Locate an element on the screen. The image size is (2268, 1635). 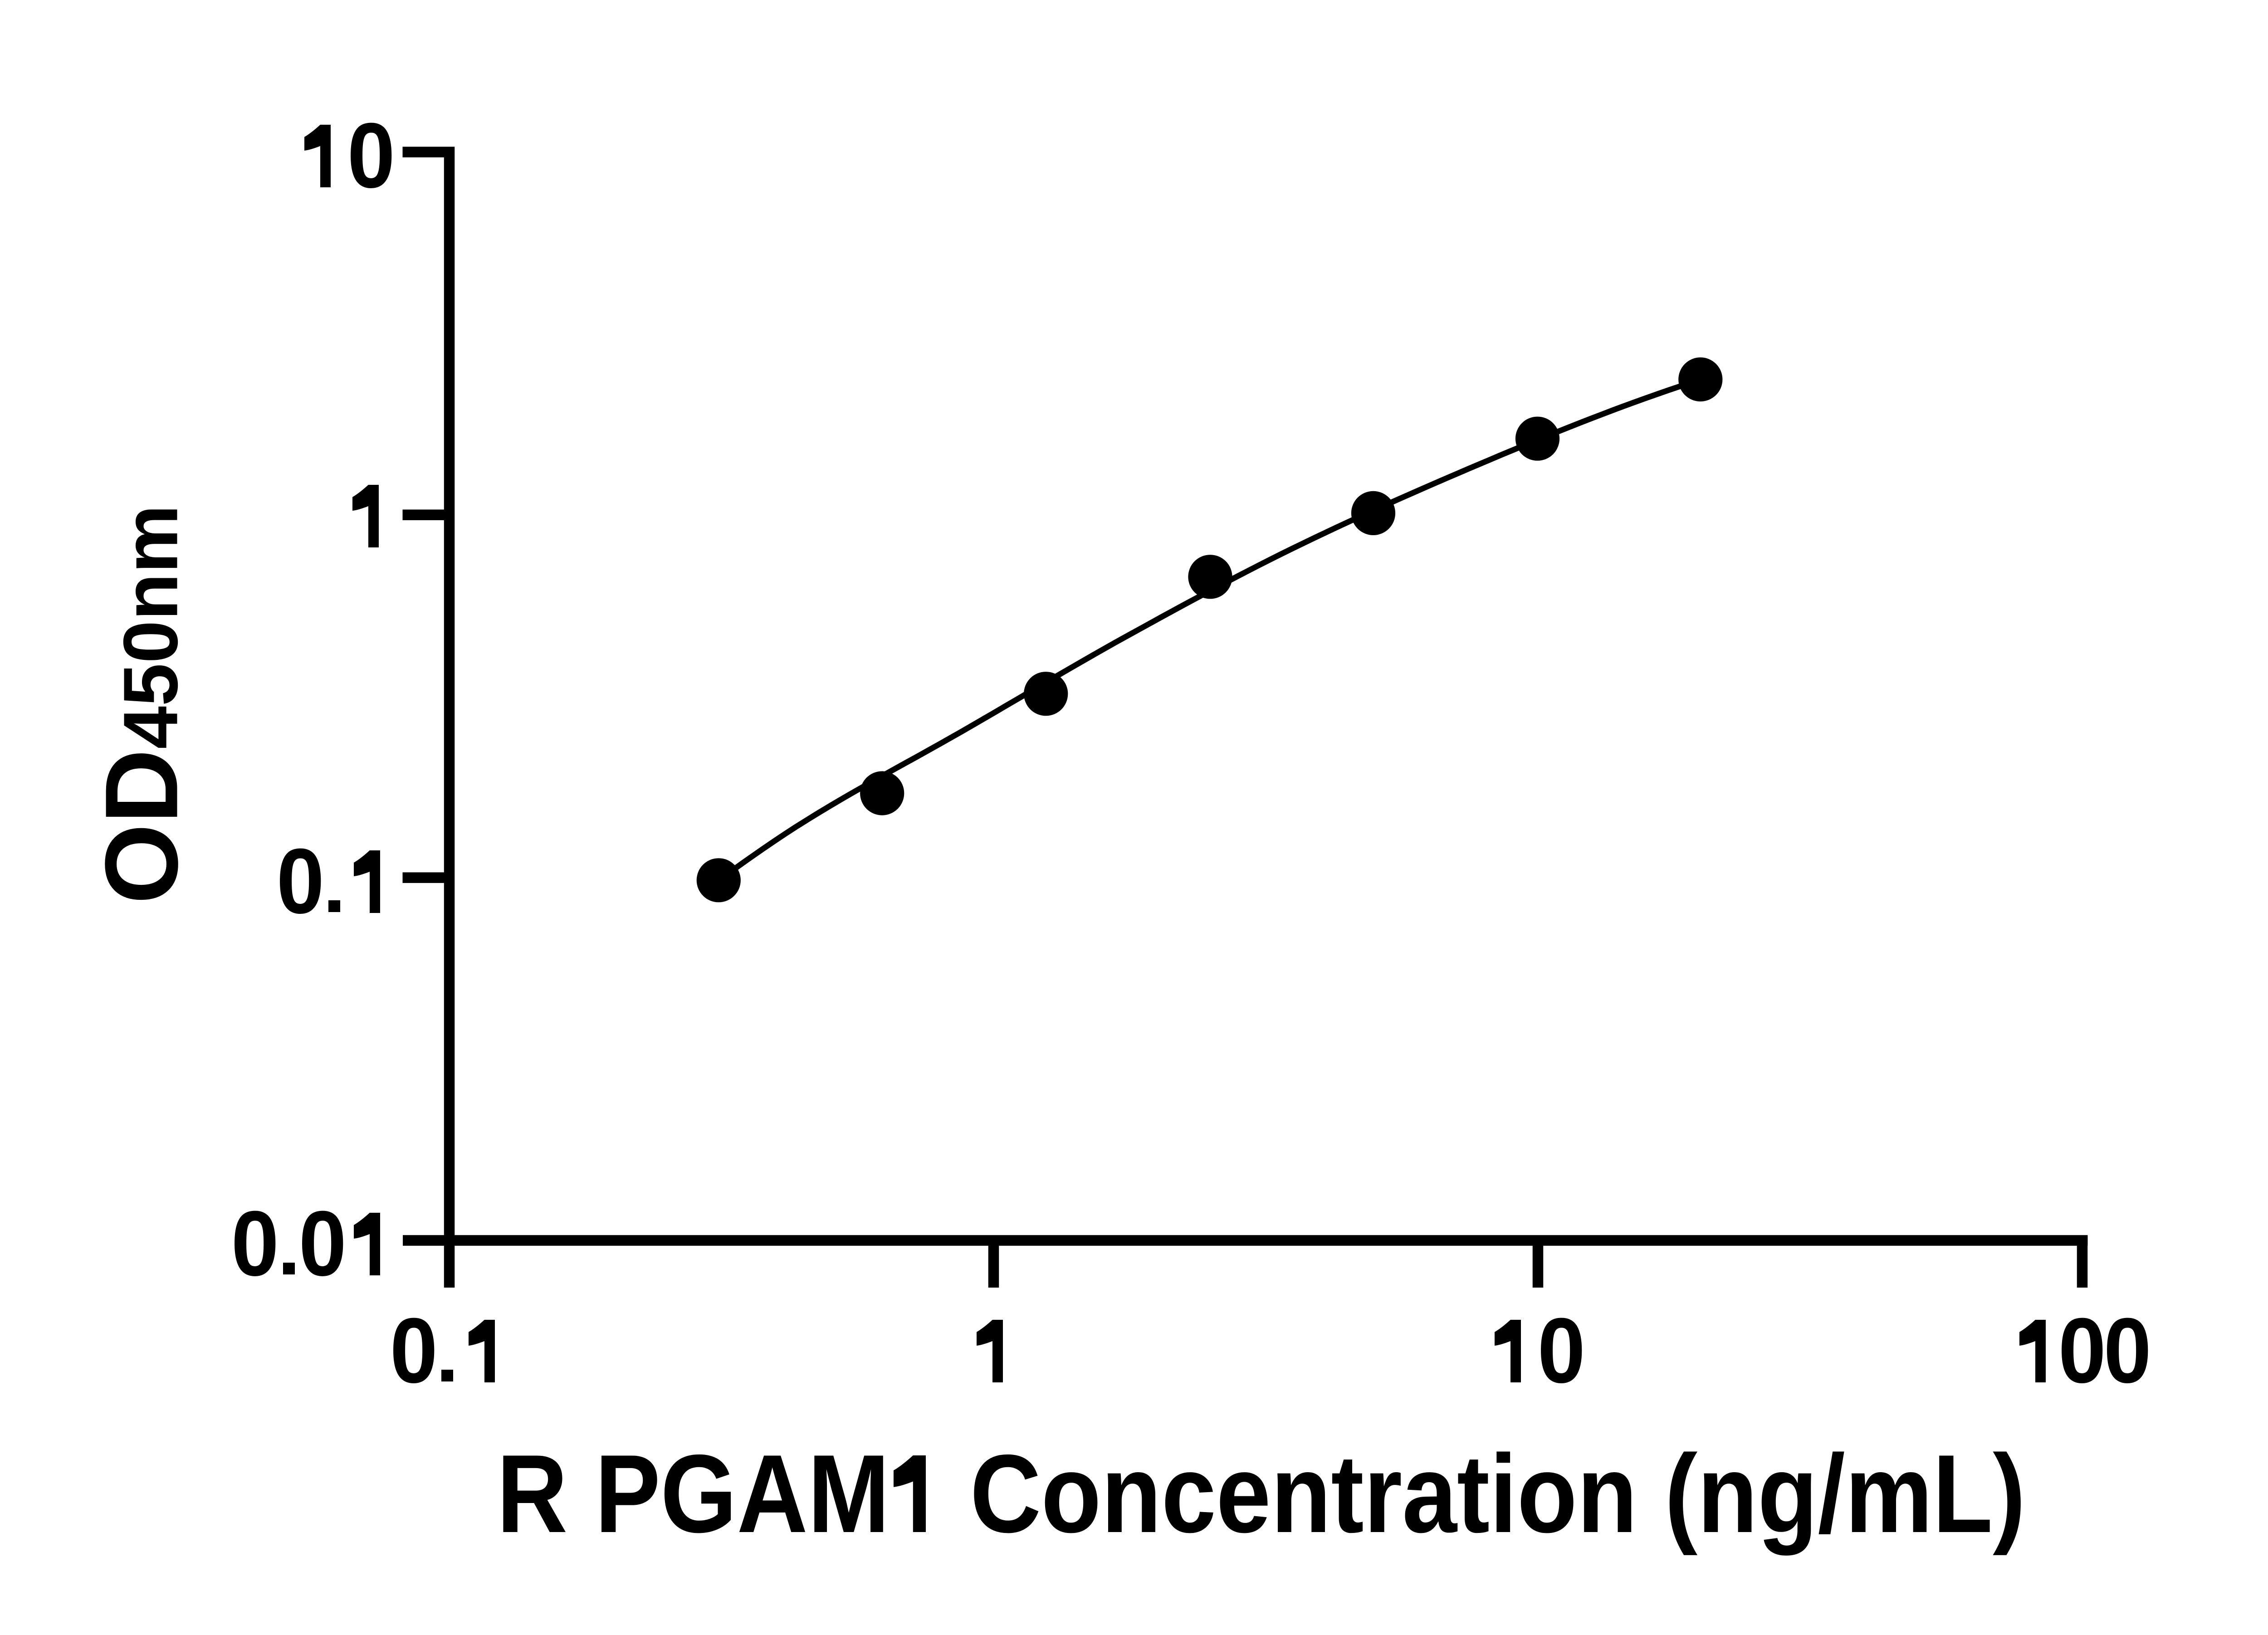
svg-text: R PGAM is located at coordinates (694, 1494).